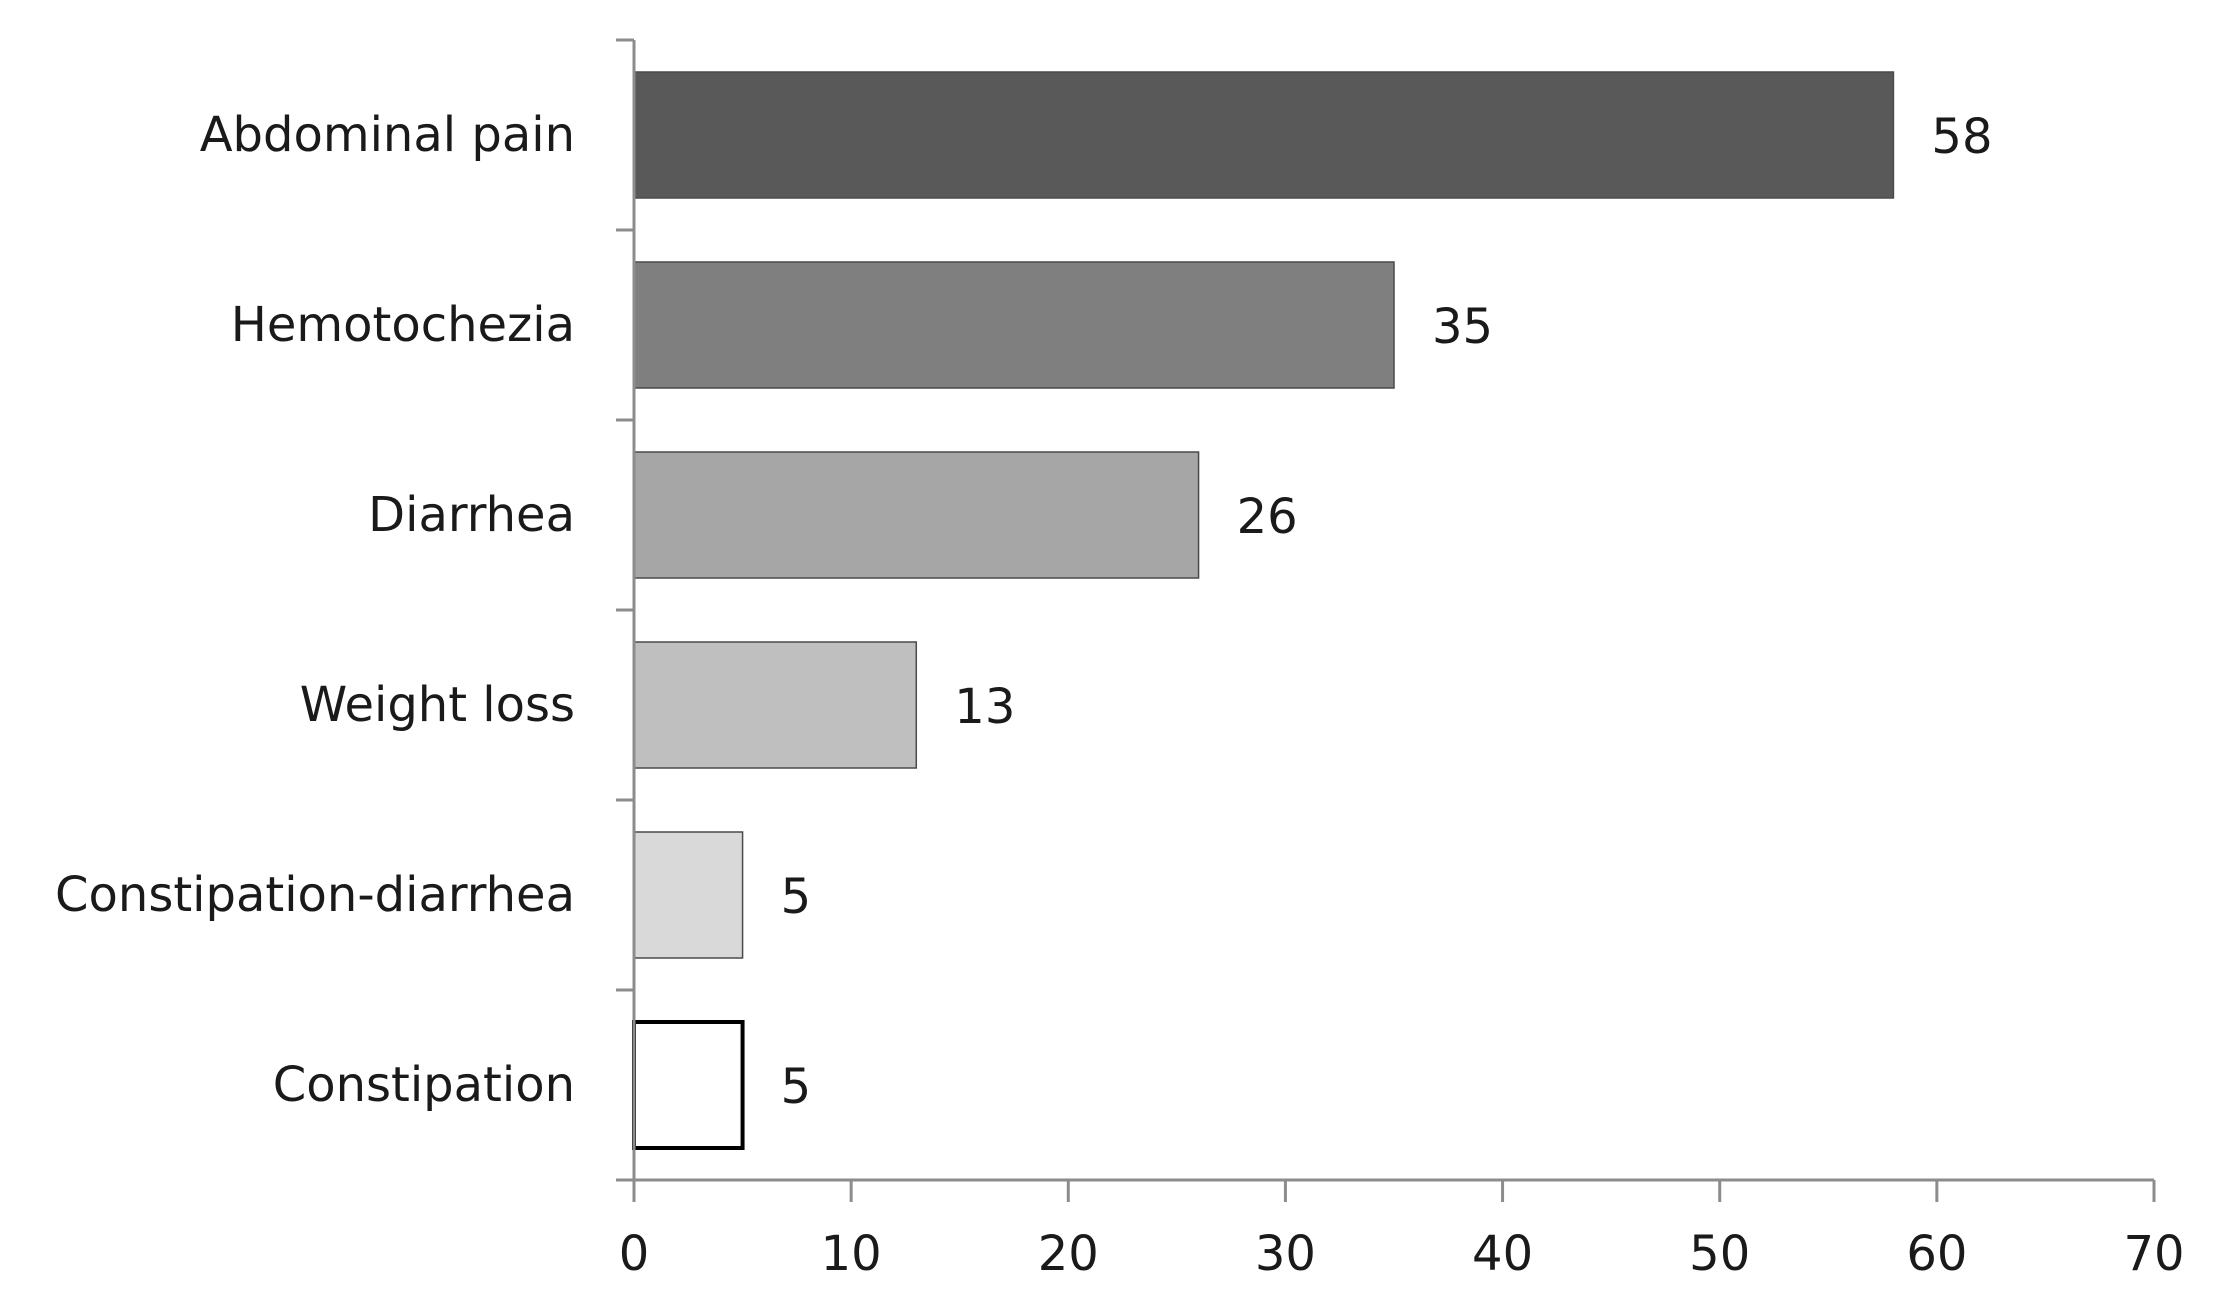 The width and height of the screenshot is (2217, 1314). Describe the element at coordinates (1462, 327) in the screenshot. I see `data-label: 35` at that location.